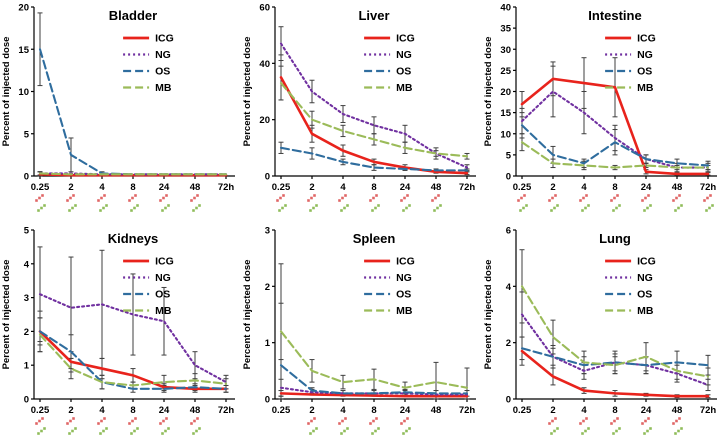 This screenshot has width=723, height=447. What do you see at coordinates (264, 8) in the screenshot?
I see `y-tick-label: 60` at bounding box center [264, 8].